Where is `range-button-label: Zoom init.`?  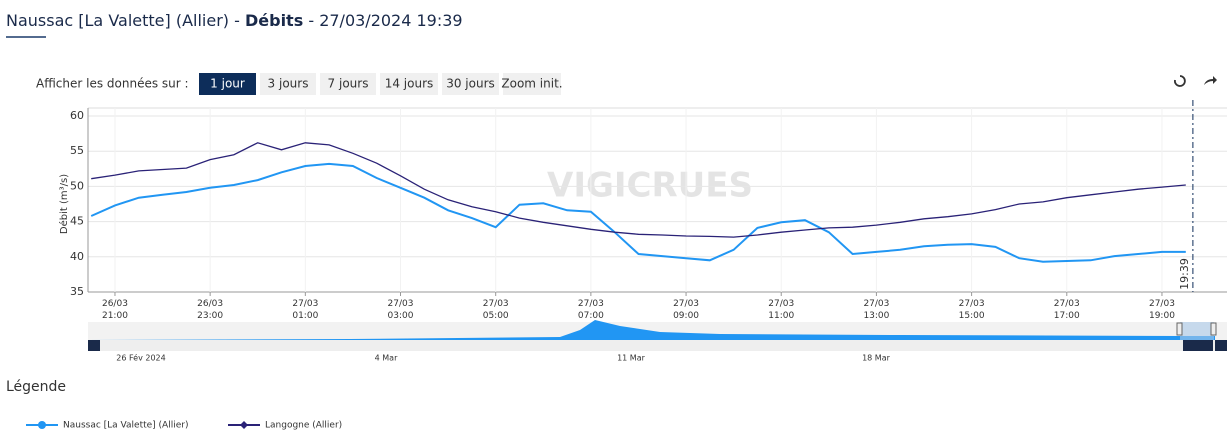 range-button-label: Zoom init. is located at coordinates (531, 84).